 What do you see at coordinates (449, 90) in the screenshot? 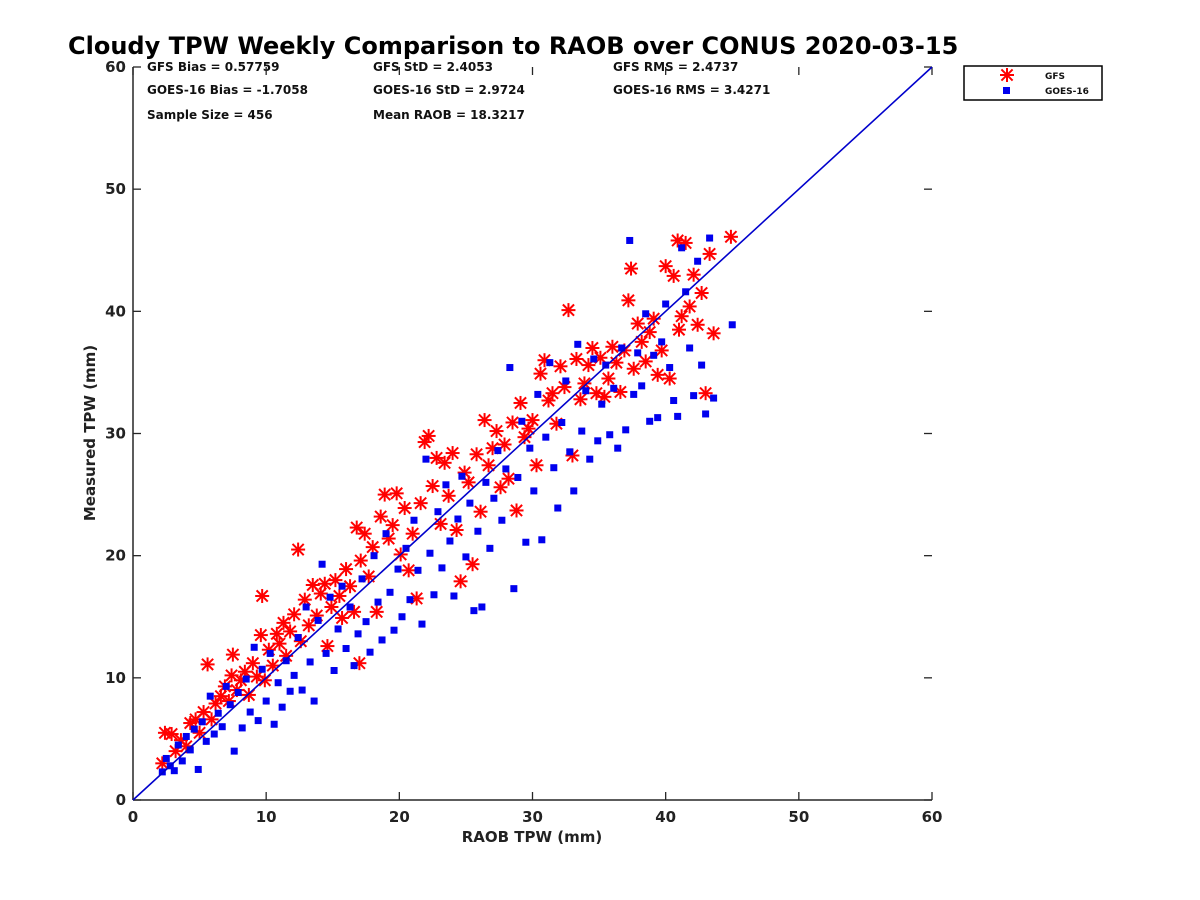
I see `stat-goes-std: GOES-16 StD = 2.9724` at bounding box center [449, 90].